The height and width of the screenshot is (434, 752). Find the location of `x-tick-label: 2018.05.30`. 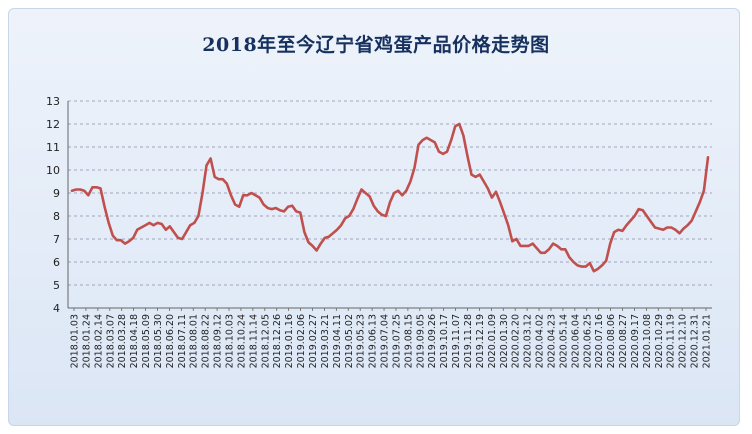

x-tick-label: 2018.05.30 is located at coordinates (158, 341).